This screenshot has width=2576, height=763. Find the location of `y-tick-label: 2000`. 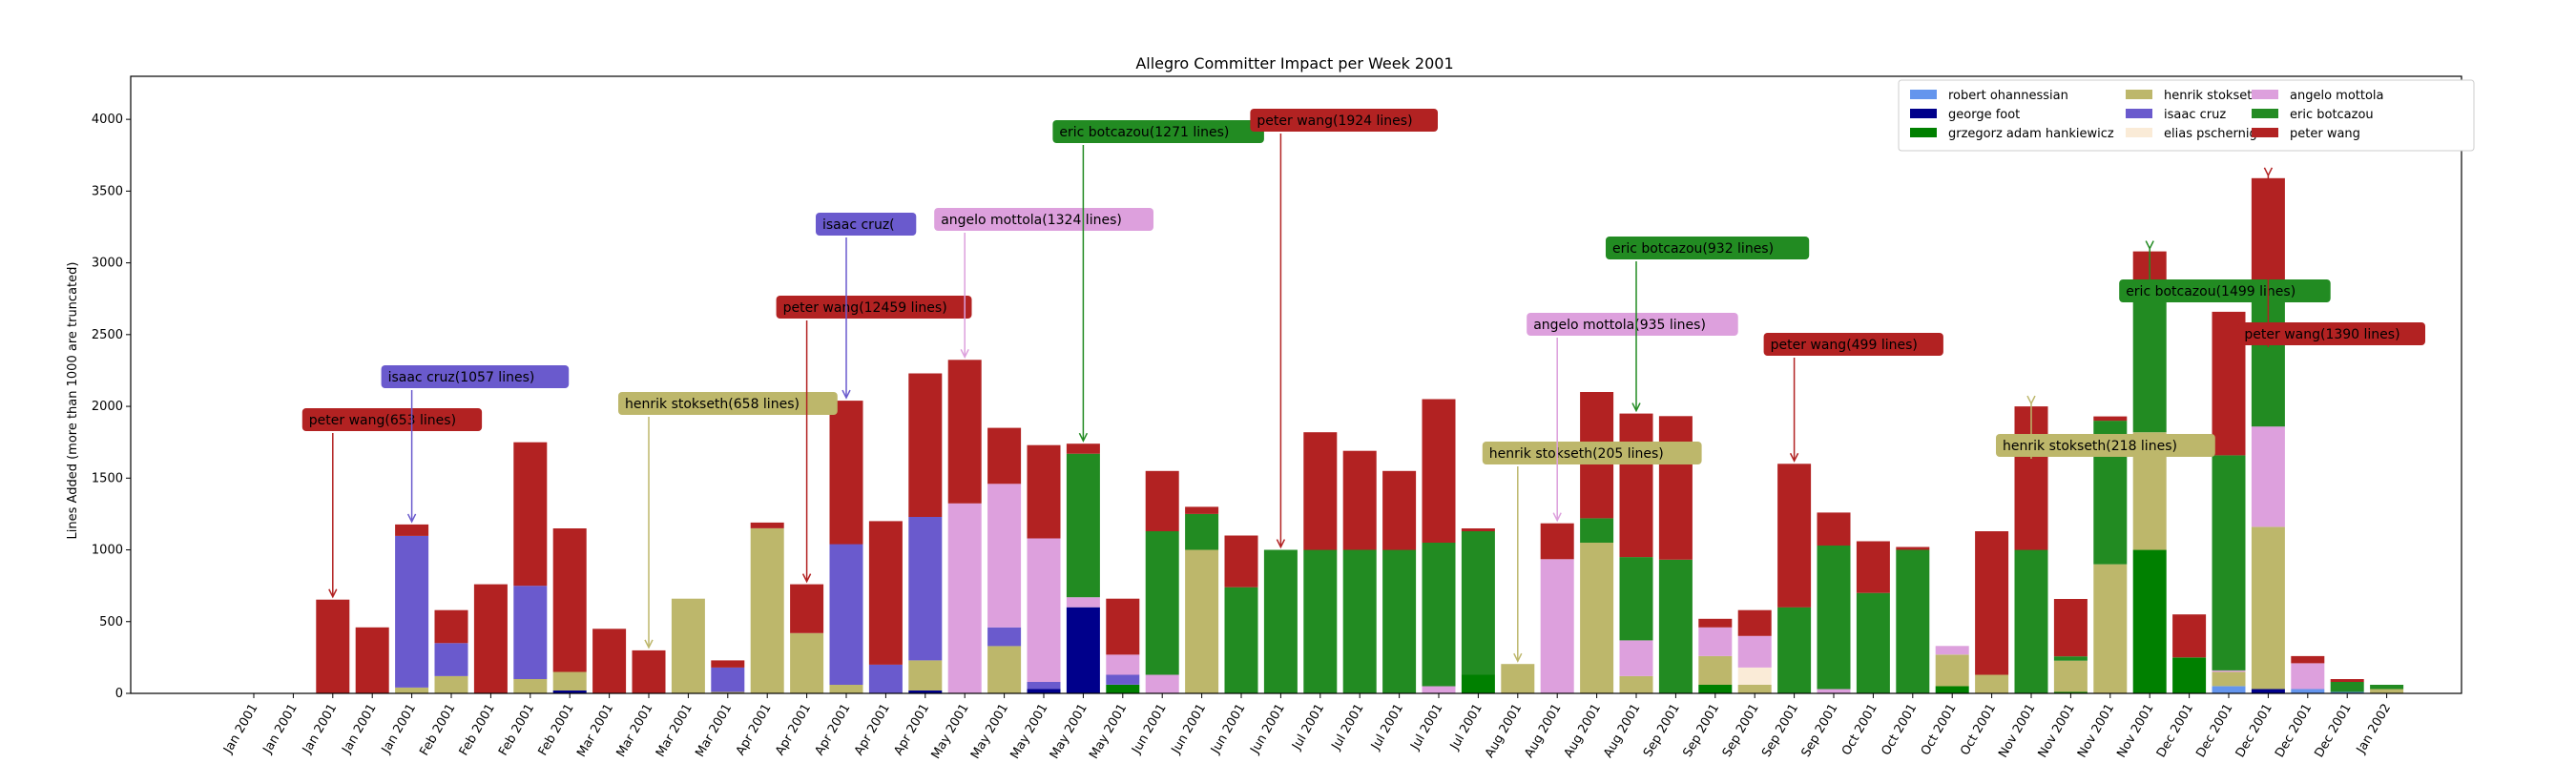

y-tick-label: 2000 is located at coordinates (107, 407).